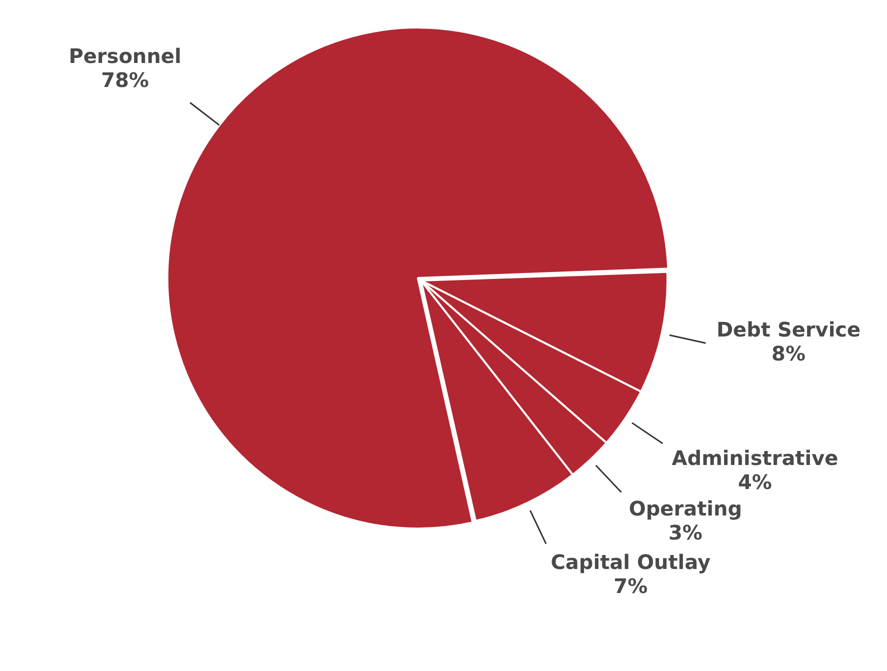  Describe the element at coordinates (631, 586) in the screenshot. I see `data-label: 7%` at that location.